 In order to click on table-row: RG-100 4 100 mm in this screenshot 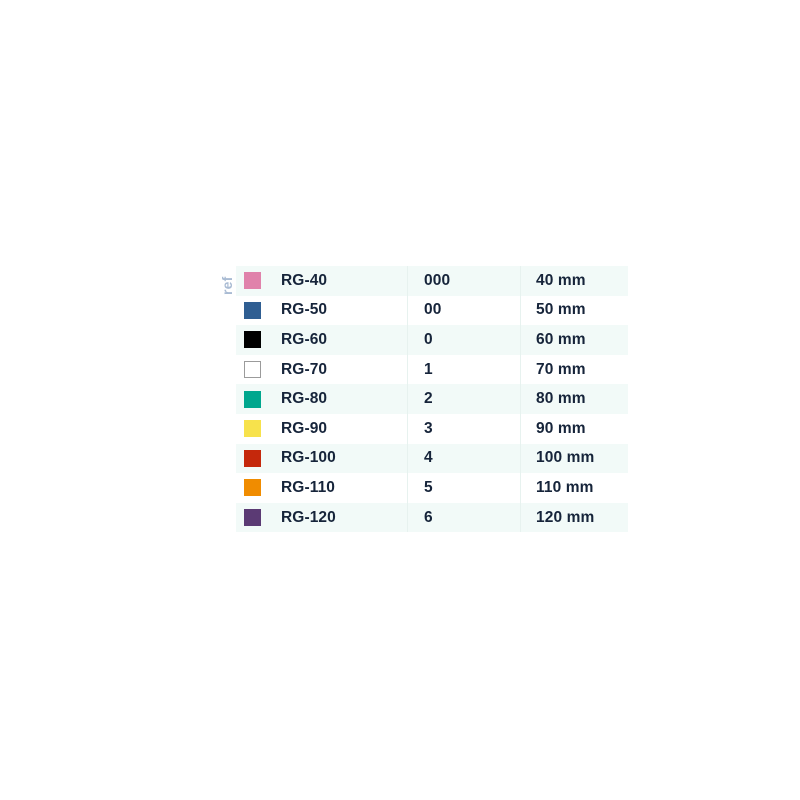, I will do `click(432, 458)`.